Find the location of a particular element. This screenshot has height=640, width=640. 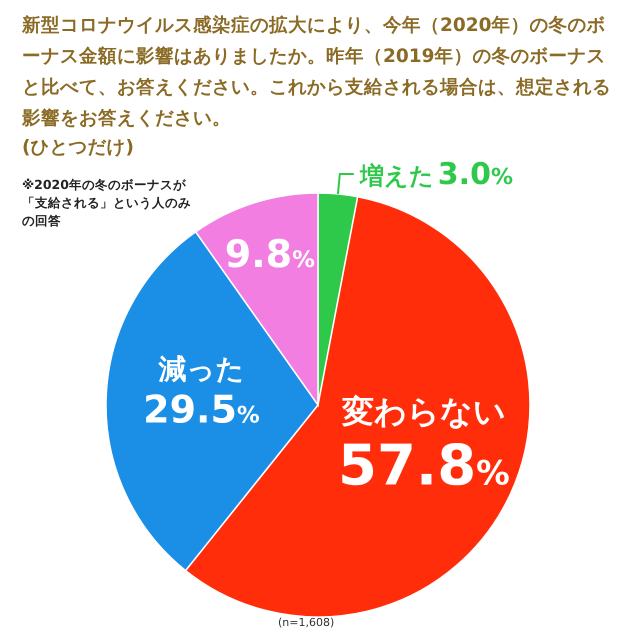

text: ※2020年の冬のボーナスが「支給される」という人のみの回答 is located at coordinates (107, 203).